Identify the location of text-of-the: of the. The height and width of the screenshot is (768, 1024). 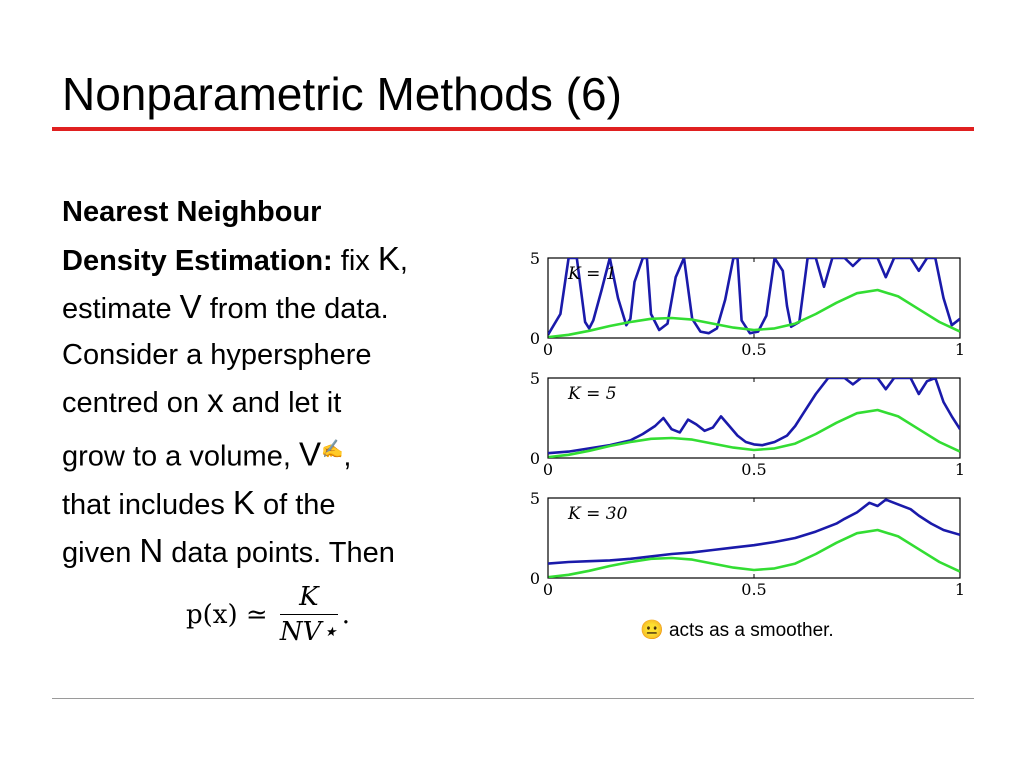
(295, 504).